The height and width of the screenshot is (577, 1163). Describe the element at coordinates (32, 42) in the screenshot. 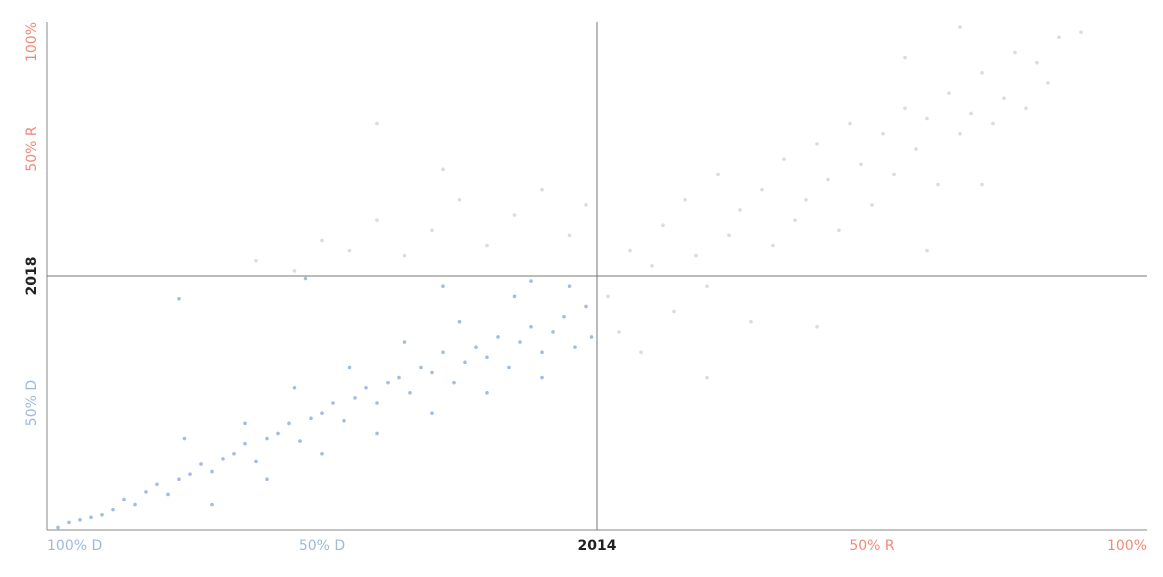

I see `y-tick-label: 100%` at that location.